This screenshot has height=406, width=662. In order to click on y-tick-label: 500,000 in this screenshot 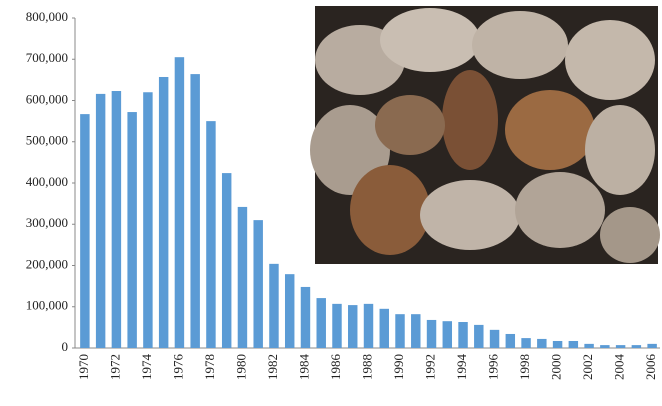, I will do `click(47, 140)`.